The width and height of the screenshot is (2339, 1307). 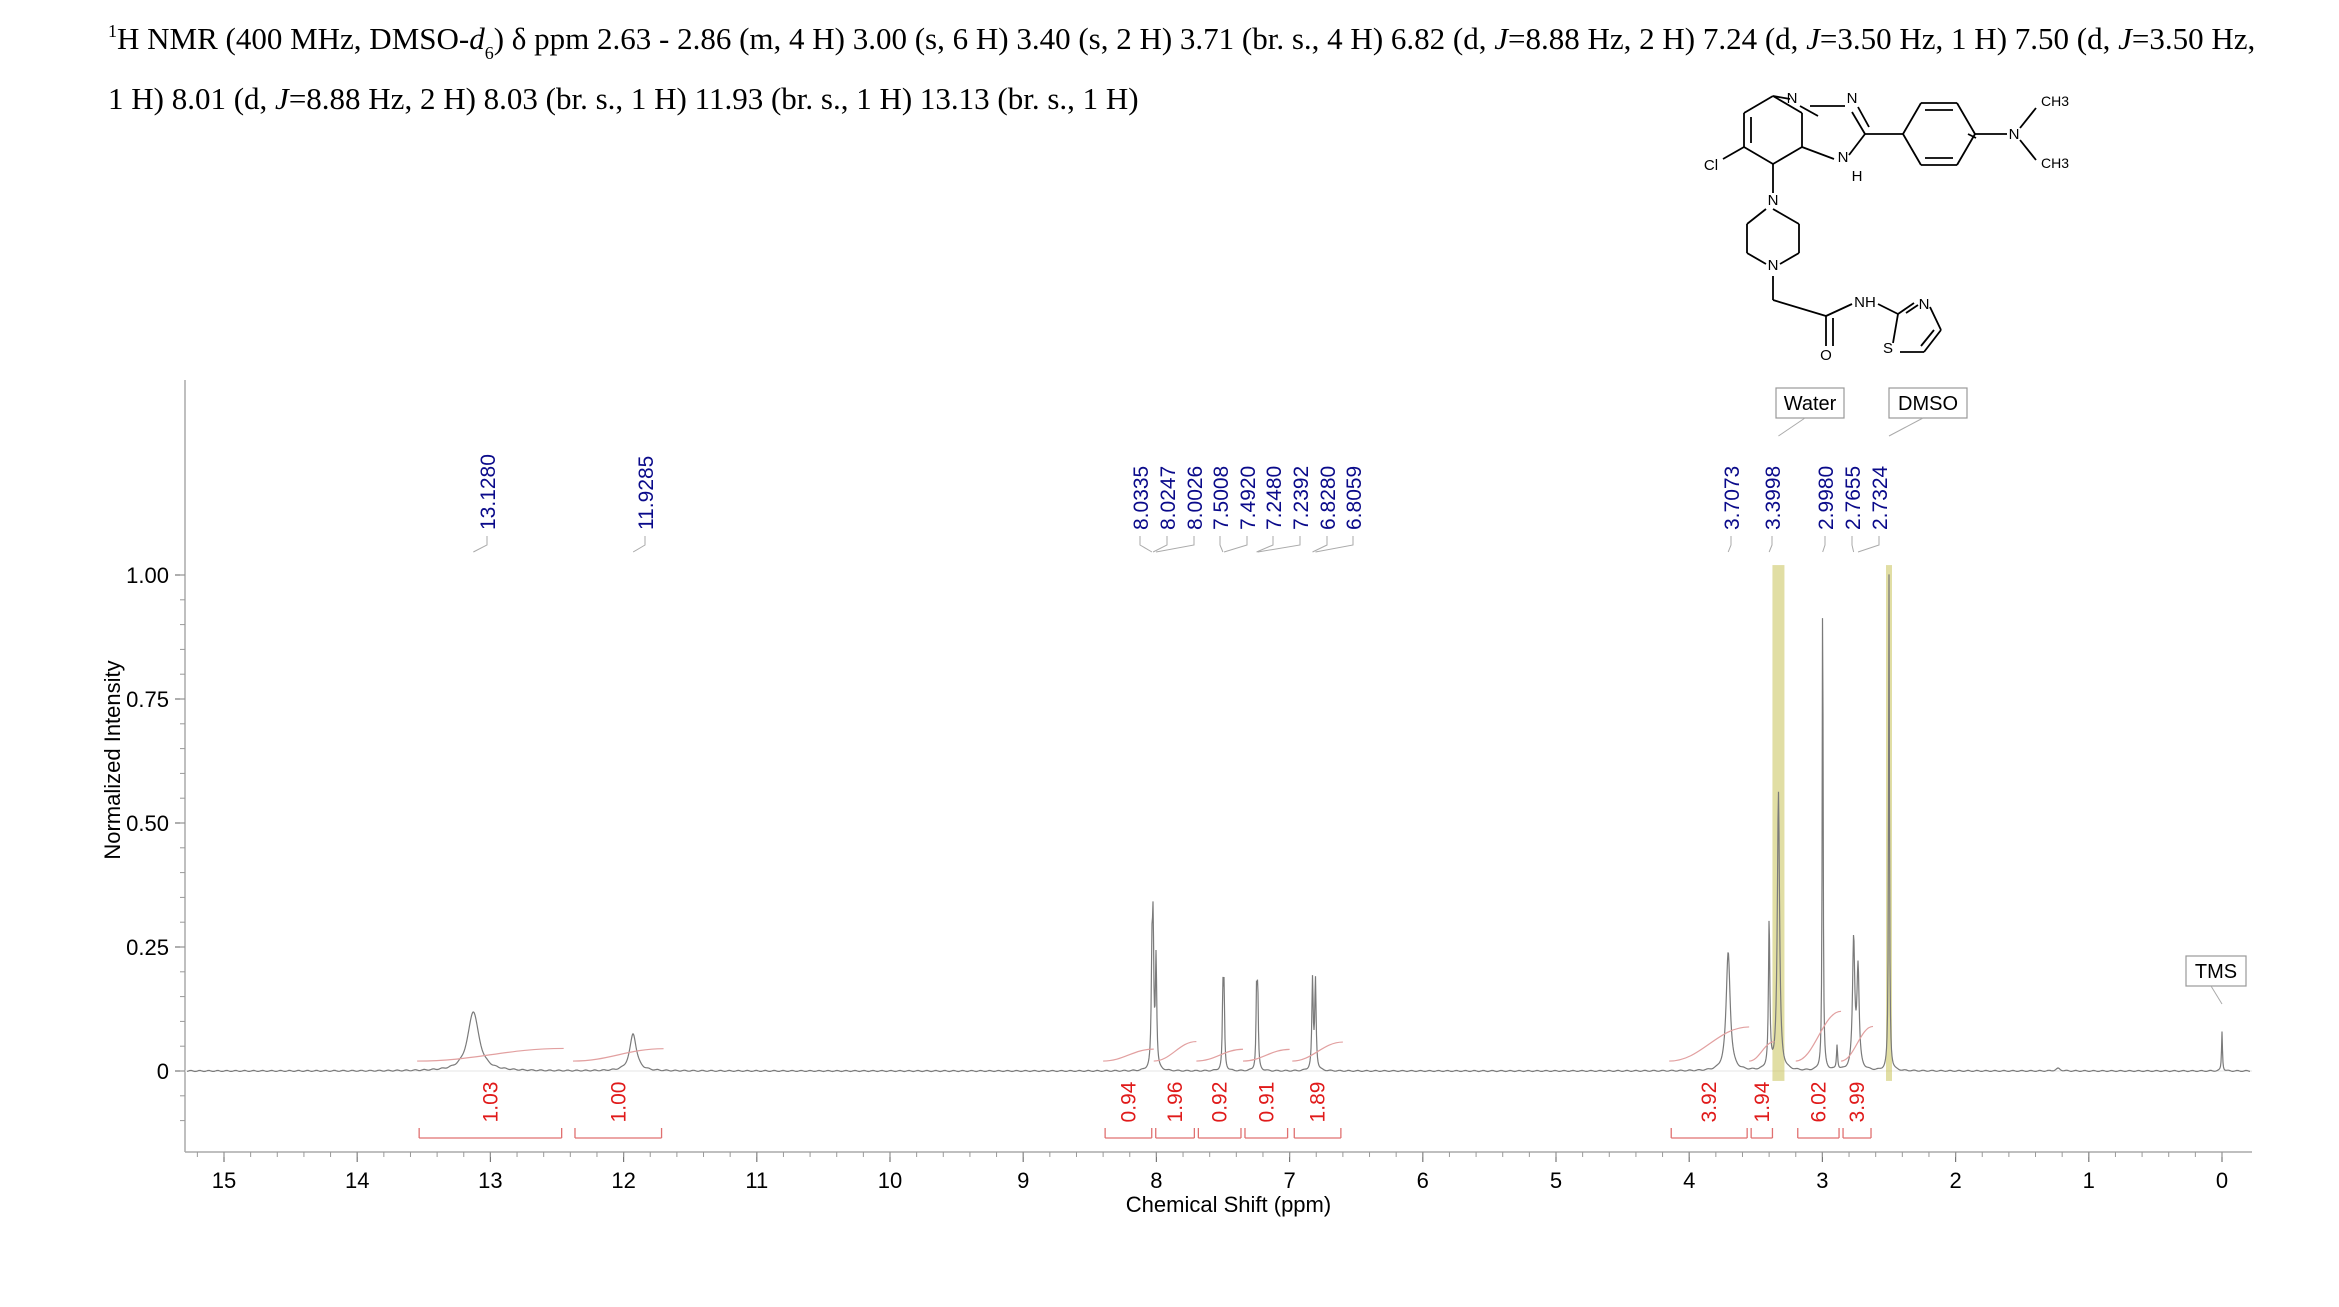 I want to click on integral-value: 1.96, so click(x=1175, y=1102).